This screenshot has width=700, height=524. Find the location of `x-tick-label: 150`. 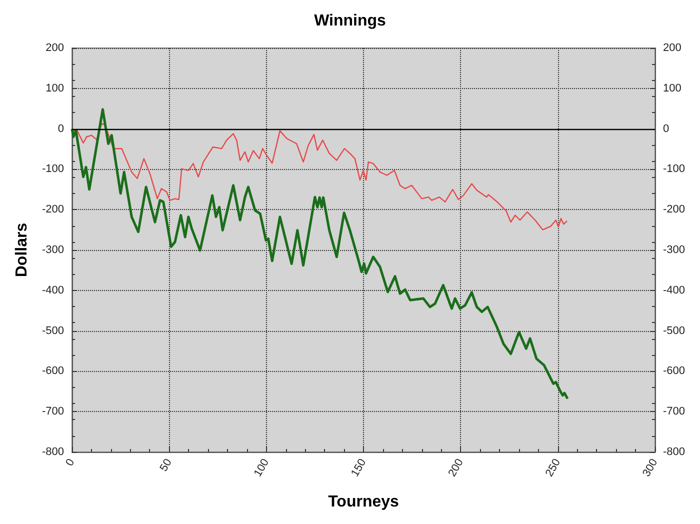

x-tick-label: 150 is located at coordinates (359, 468).